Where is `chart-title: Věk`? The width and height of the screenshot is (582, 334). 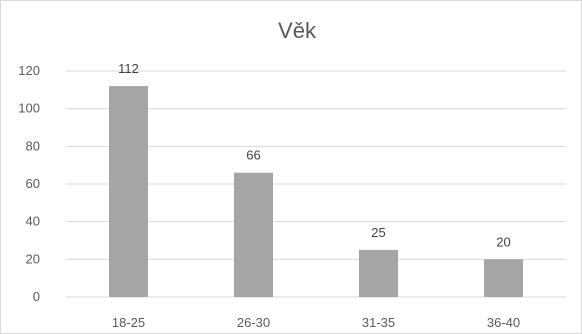
chart-title: Věk is located at coordinates (297, 30).